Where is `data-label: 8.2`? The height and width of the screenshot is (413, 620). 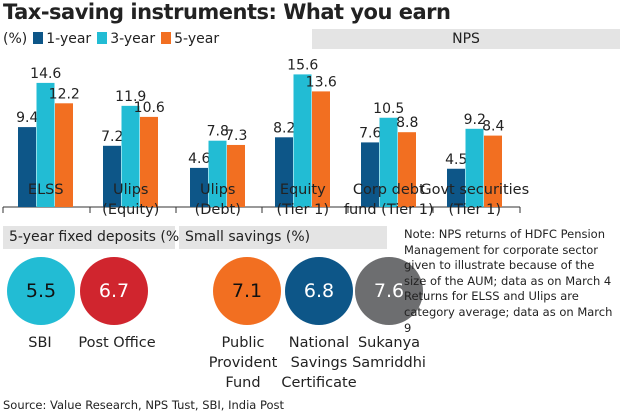
data-label: 8.2 is located at coordinates (284, 128).